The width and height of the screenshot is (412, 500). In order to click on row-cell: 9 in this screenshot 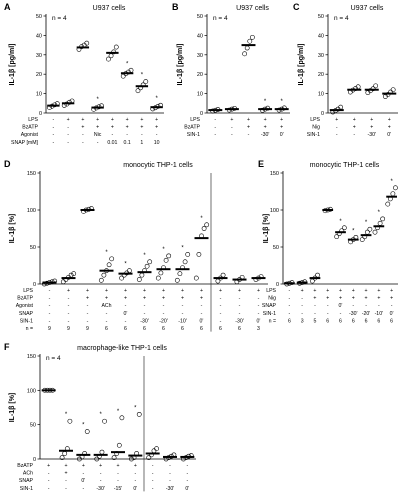, I will do `click(68, 329)`.